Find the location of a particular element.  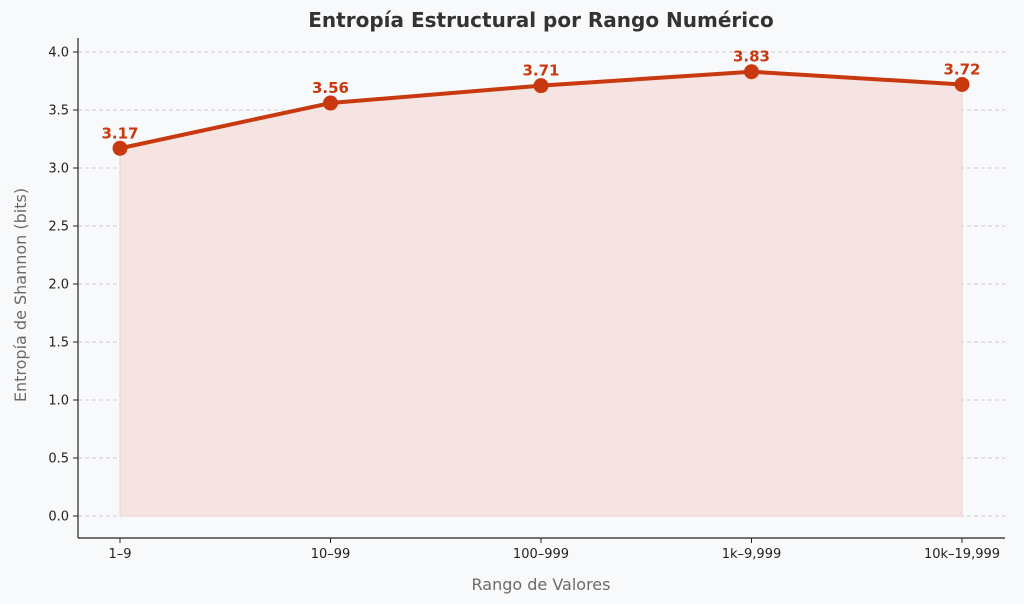

y-tick-label: 1.0 is located at coordinates (58, 401).